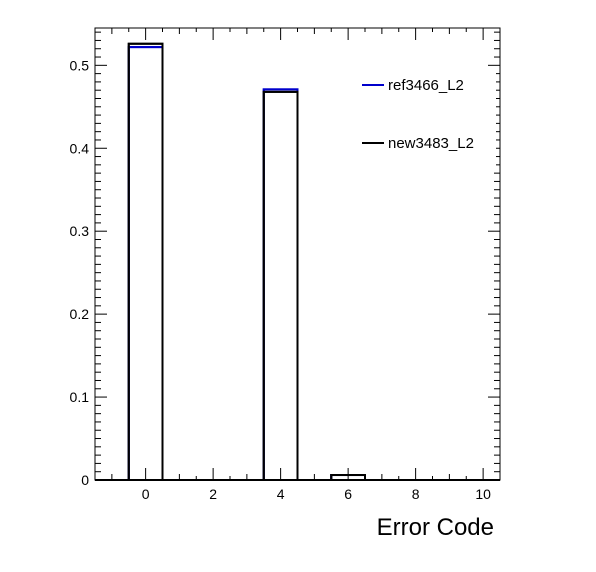 The image size is (596, 572). I want to click on y-tick-label: 0.4, so click(80, 148).